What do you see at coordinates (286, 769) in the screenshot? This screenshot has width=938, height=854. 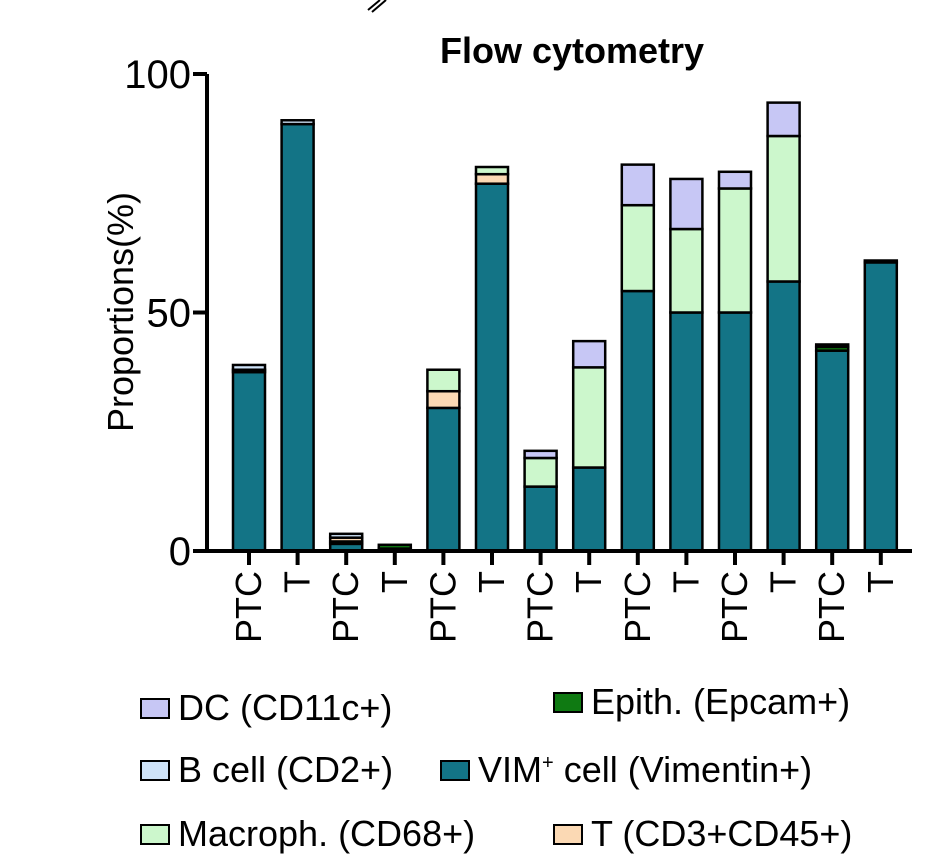 I see `legend-label-3: B cell (CD2+)` at bounding box center [286, 769].